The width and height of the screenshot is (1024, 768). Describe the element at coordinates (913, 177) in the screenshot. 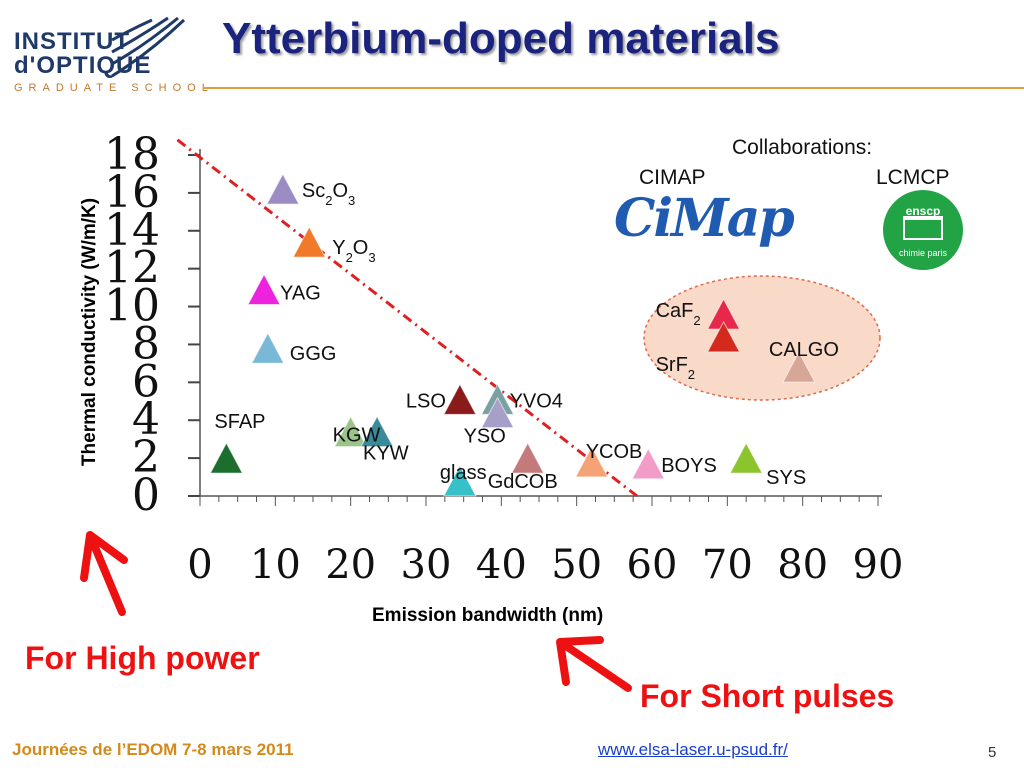

I see `lcmcp-label: LCMCP` at that location.